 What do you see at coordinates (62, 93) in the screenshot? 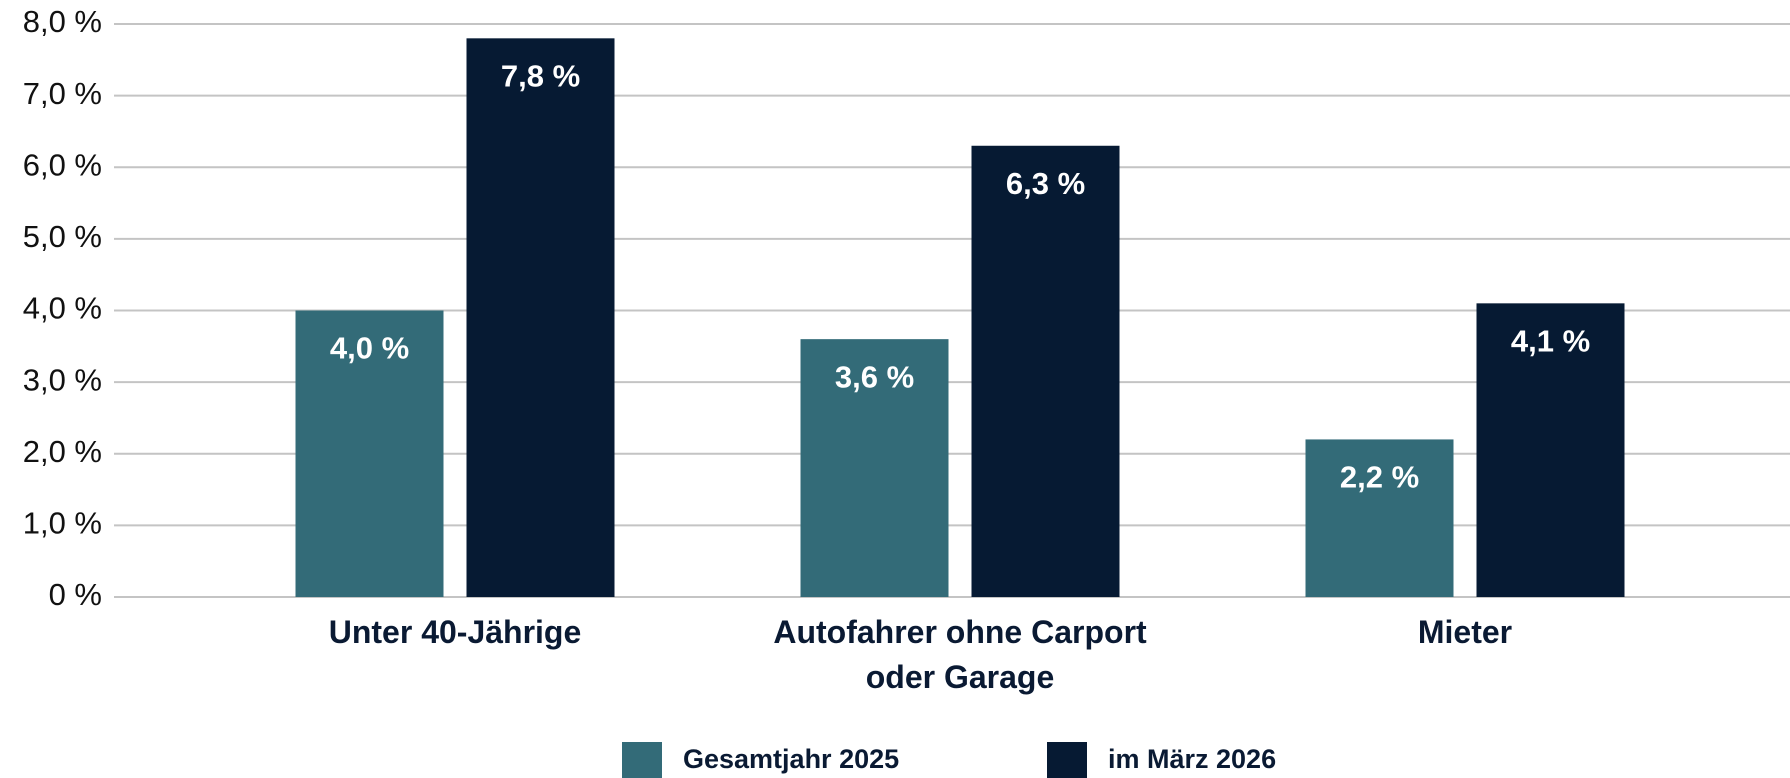
I see `y-tick-label: 7,0 %` at bounding box center [62, 93].